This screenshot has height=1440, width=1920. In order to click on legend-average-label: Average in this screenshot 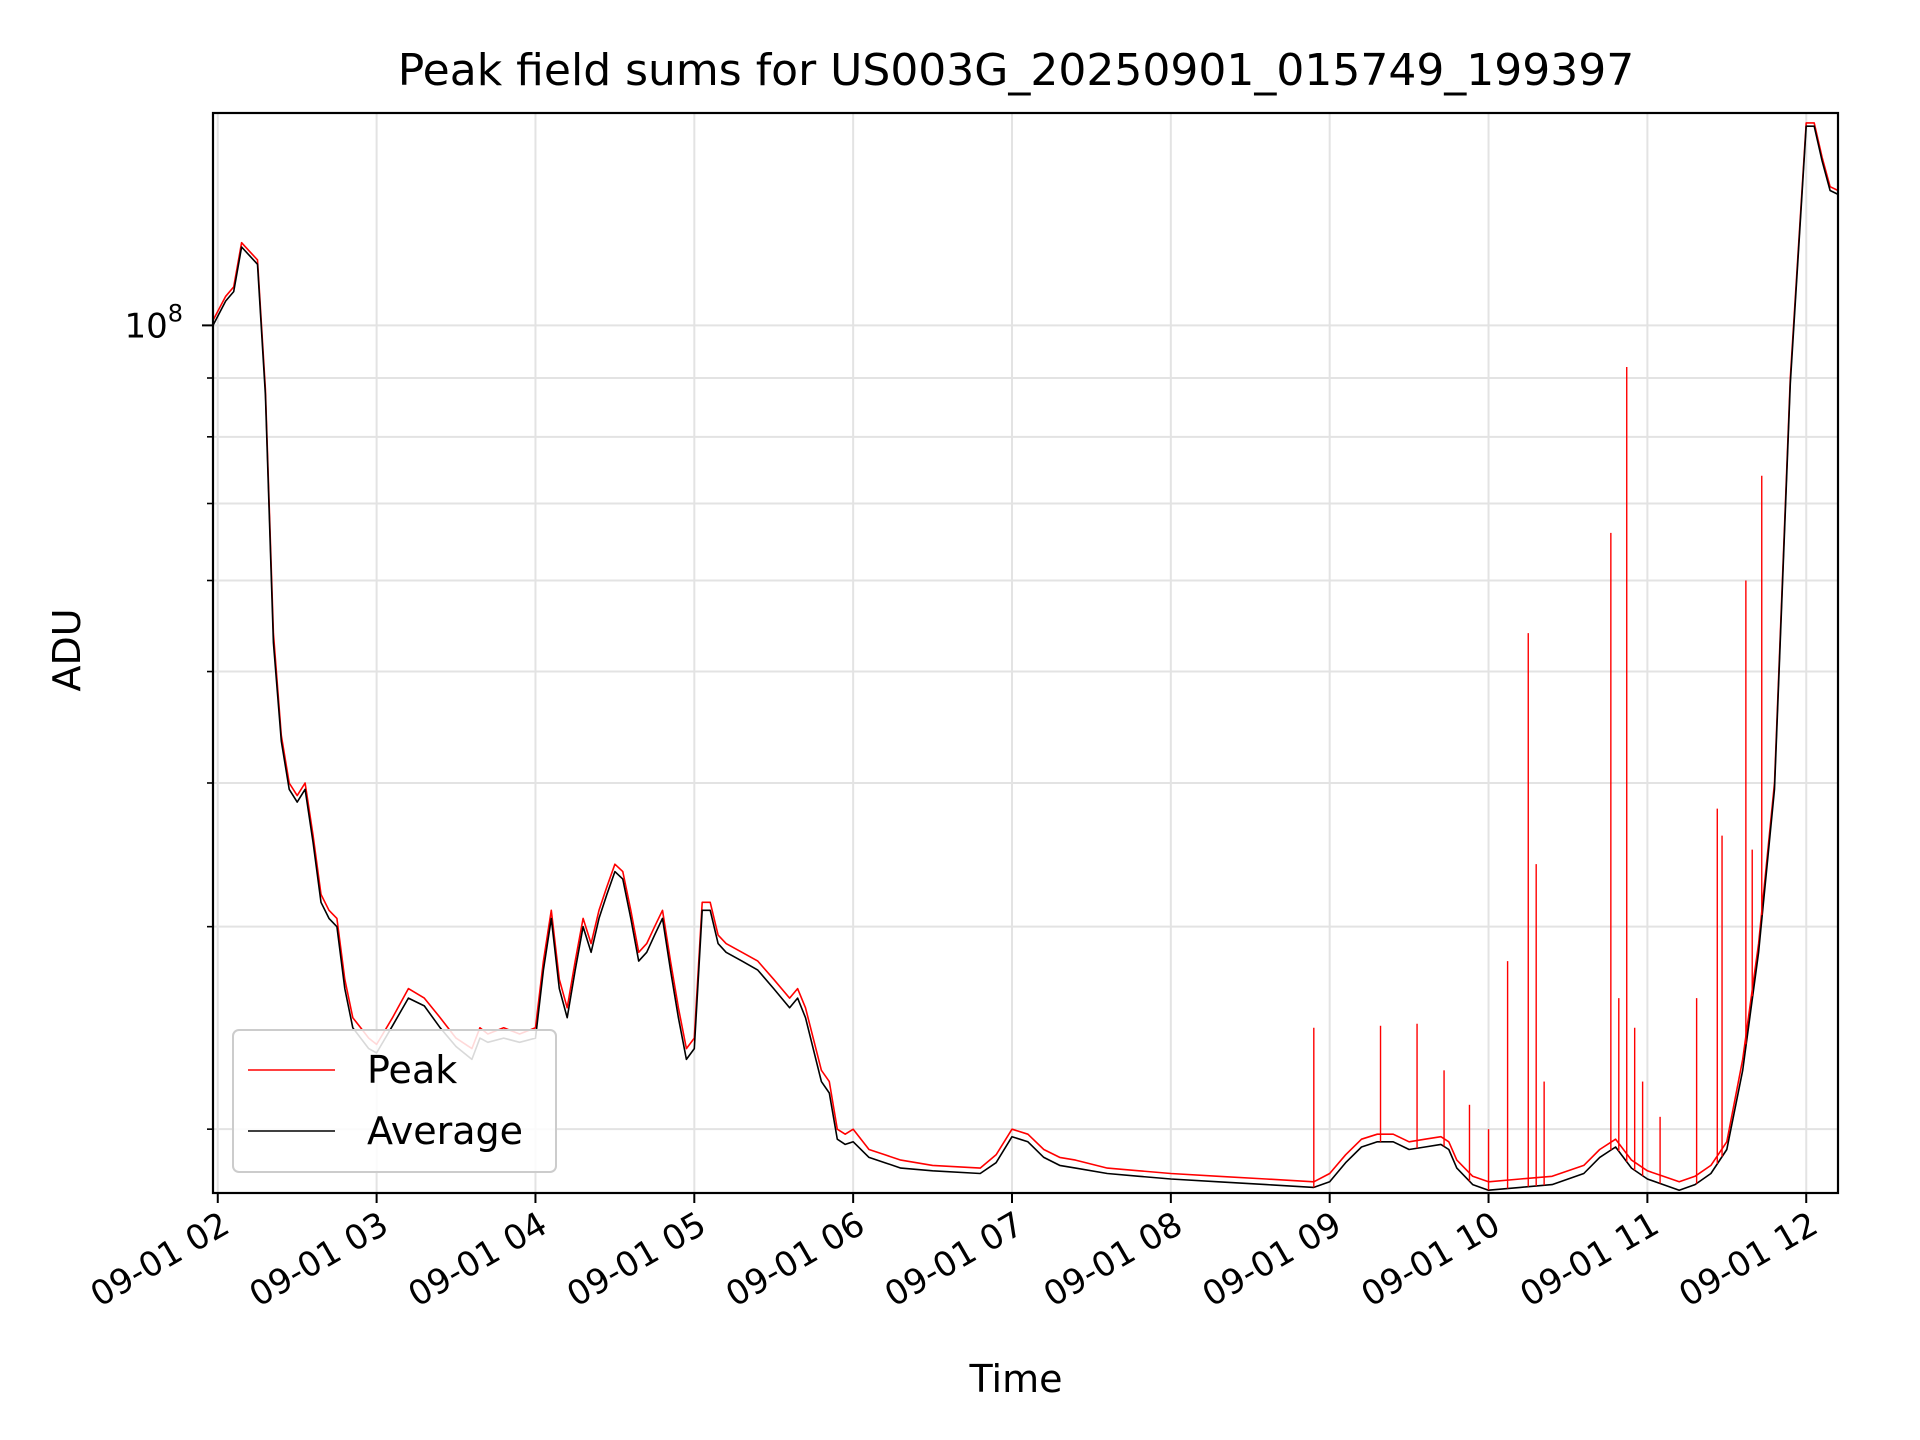, I will do `click(445, 1131)`.